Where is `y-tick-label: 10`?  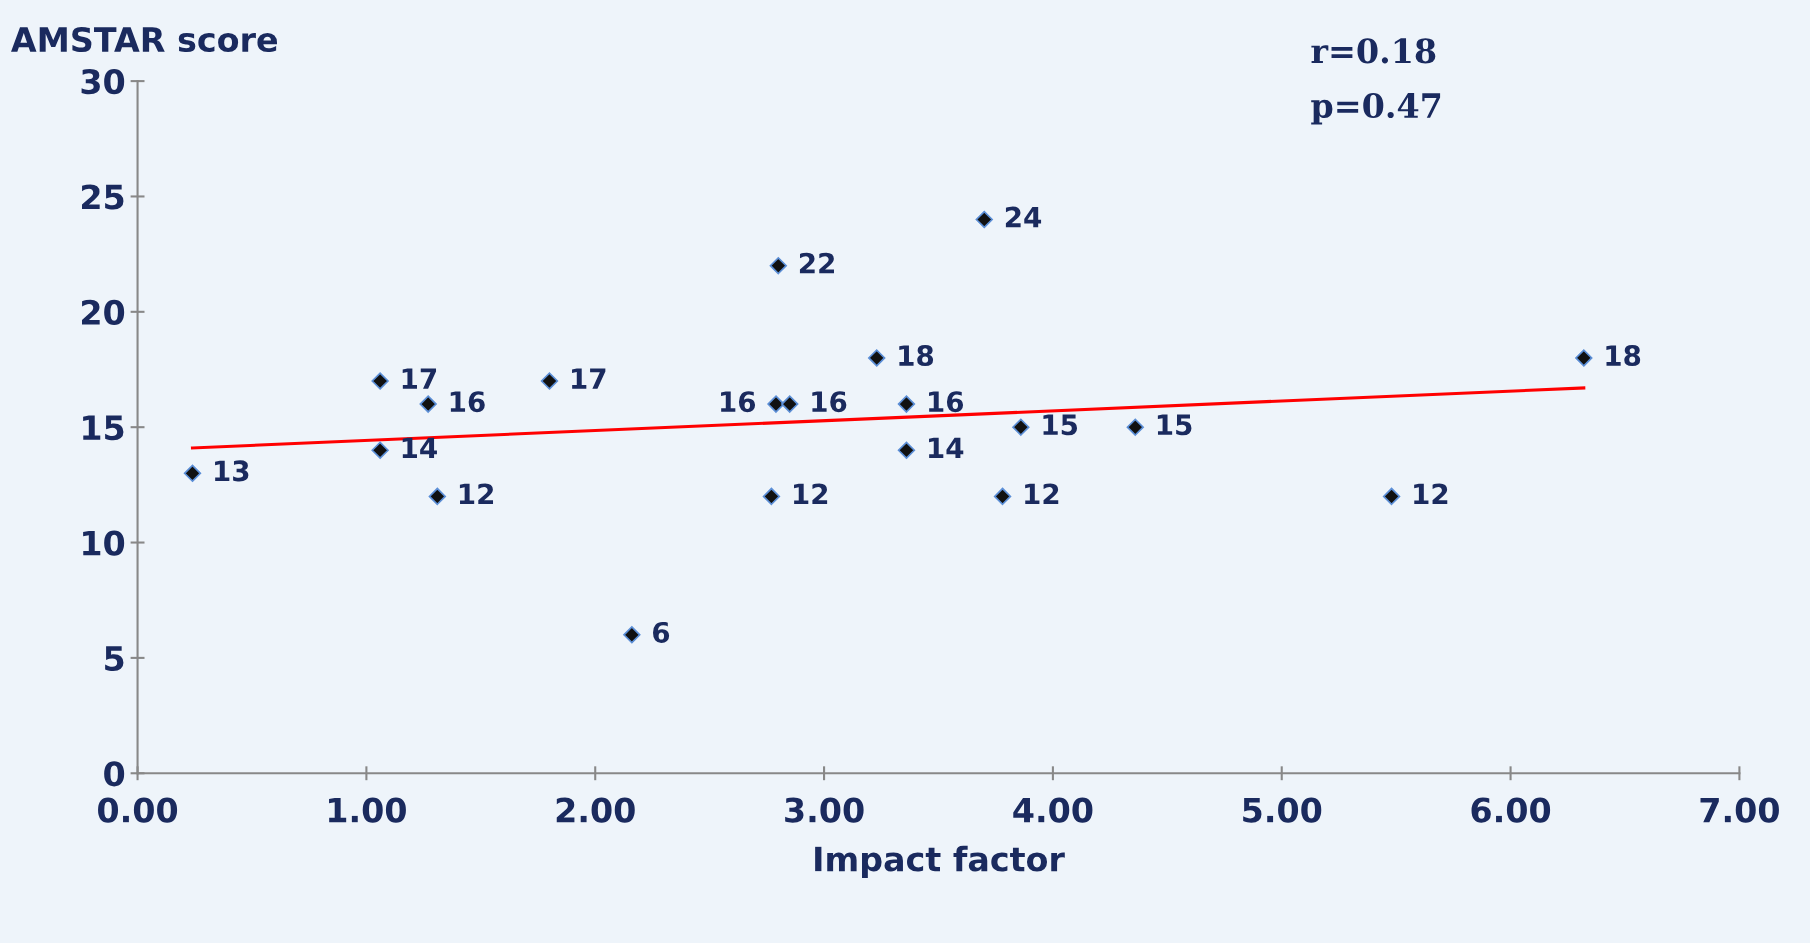 y-tick-label: 10 is located at coordinates (104, 543).